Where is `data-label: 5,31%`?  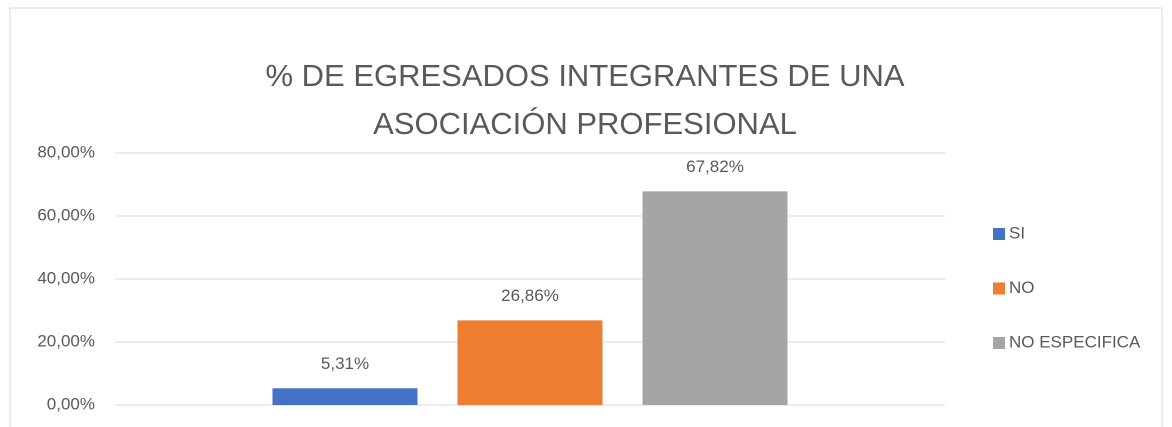 data-label: 5,31% is located at coordinates (345, 363).